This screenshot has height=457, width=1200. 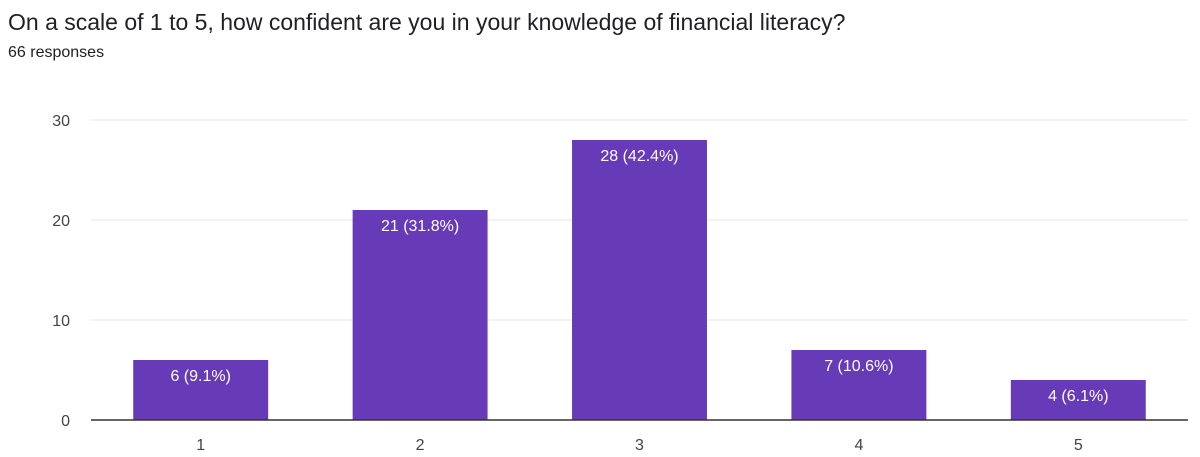 I want to click on y-tick-label: 0, so click(x=65, y=421).